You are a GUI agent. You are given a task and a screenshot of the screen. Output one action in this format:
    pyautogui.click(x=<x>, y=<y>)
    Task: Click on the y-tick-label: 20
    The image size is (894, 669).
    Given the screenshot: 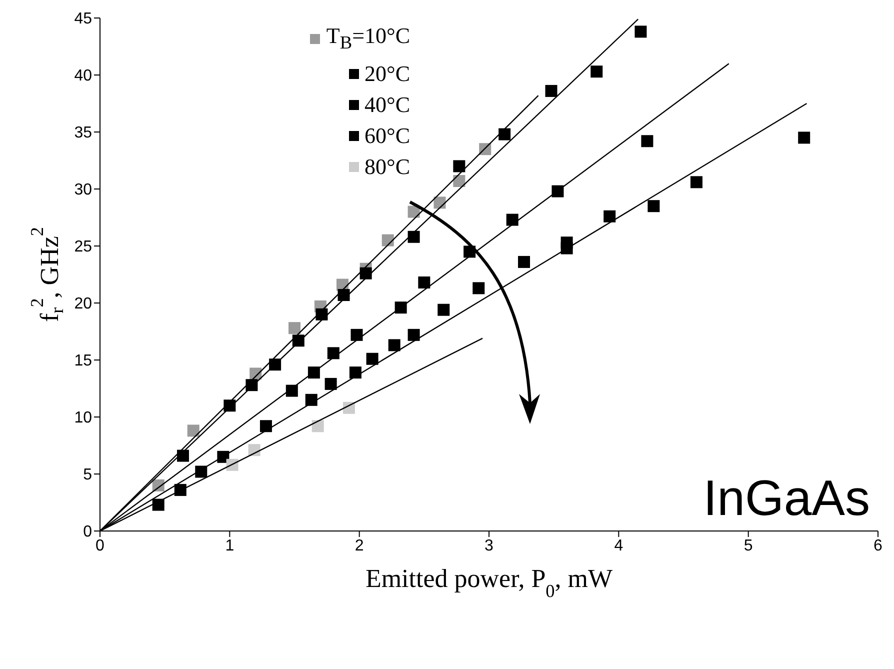 What is the action you would take?
    pyautogui.click(x=83, y=304)
    